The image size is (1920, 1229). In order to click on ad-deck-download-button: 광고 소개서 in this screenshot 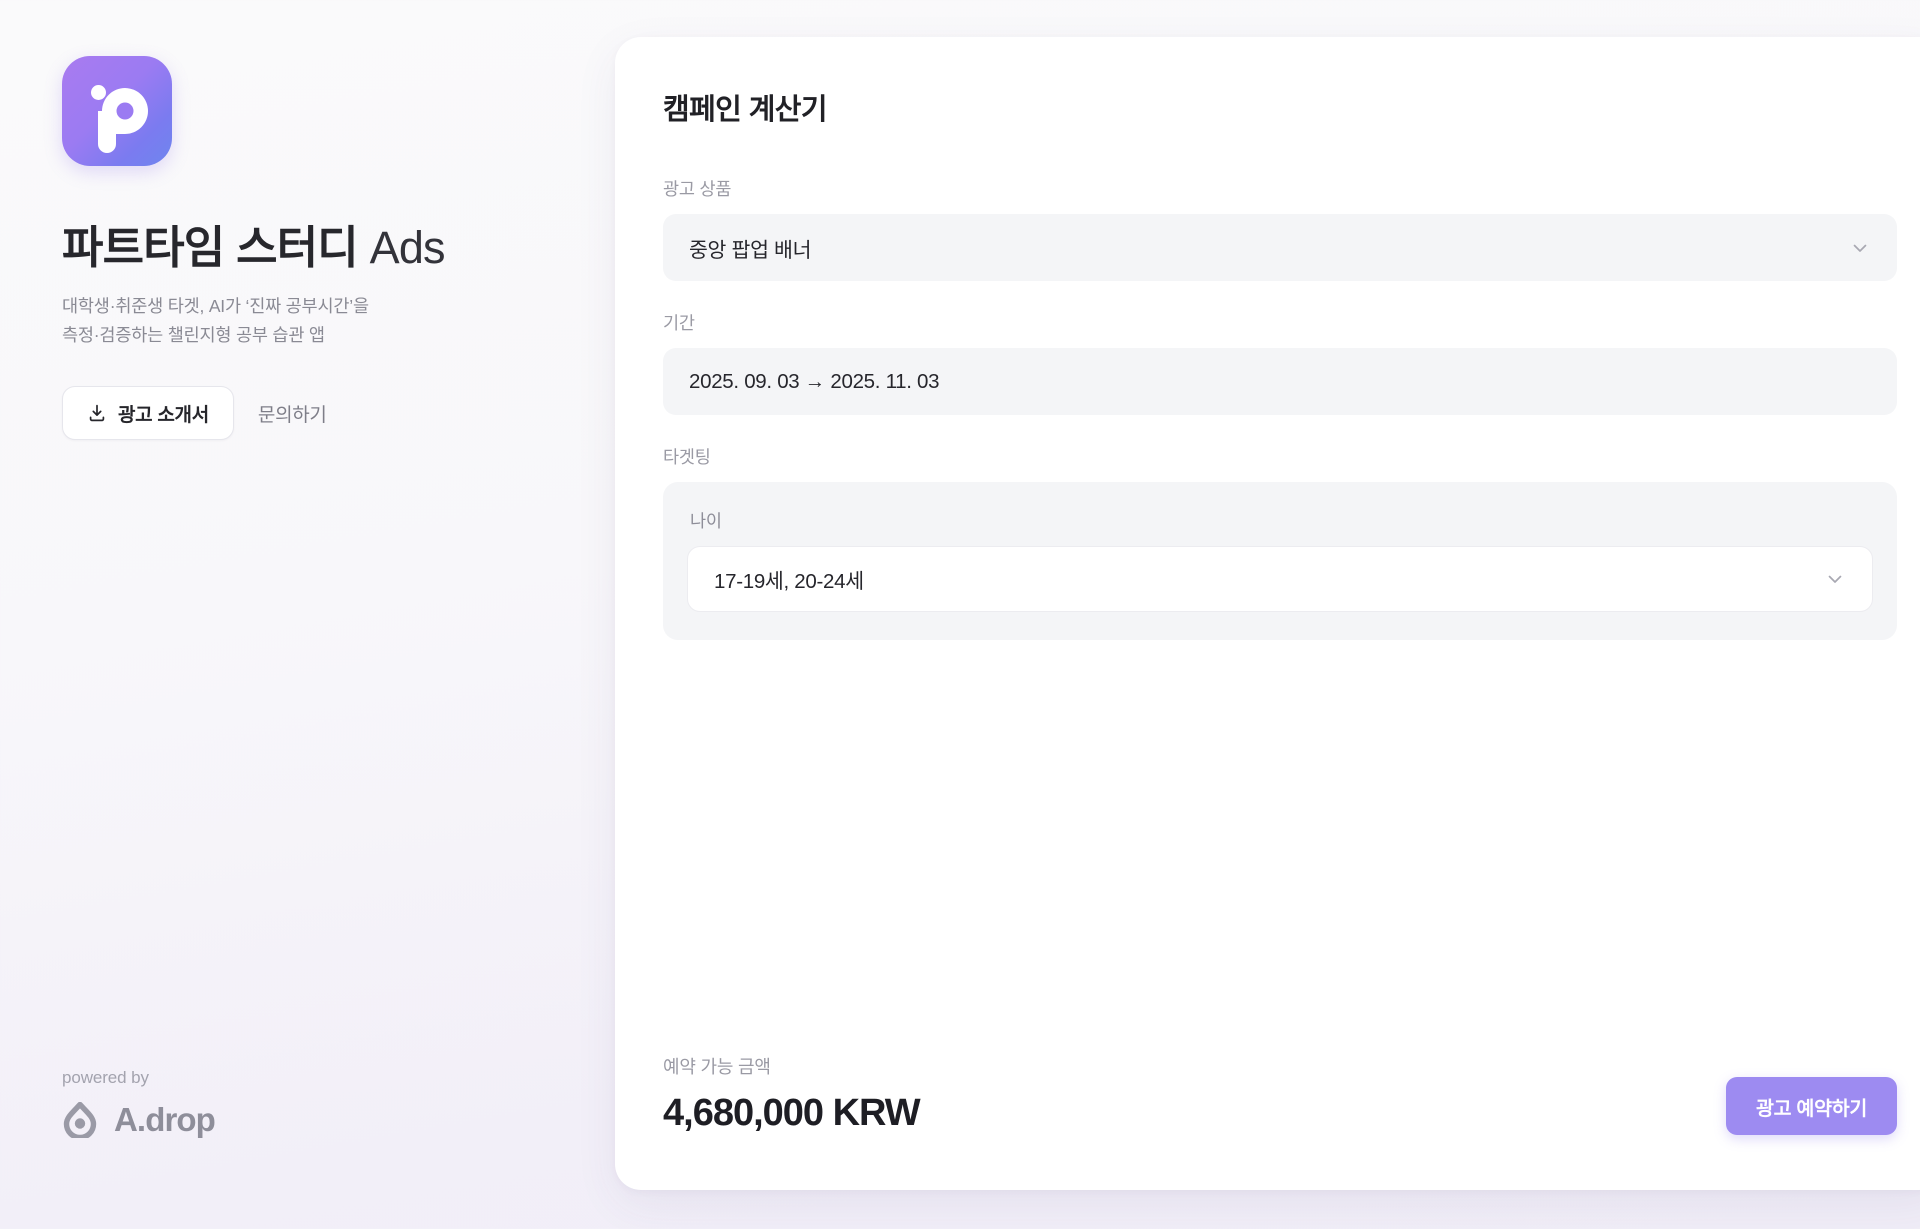, I will do `click(148, 413)`.